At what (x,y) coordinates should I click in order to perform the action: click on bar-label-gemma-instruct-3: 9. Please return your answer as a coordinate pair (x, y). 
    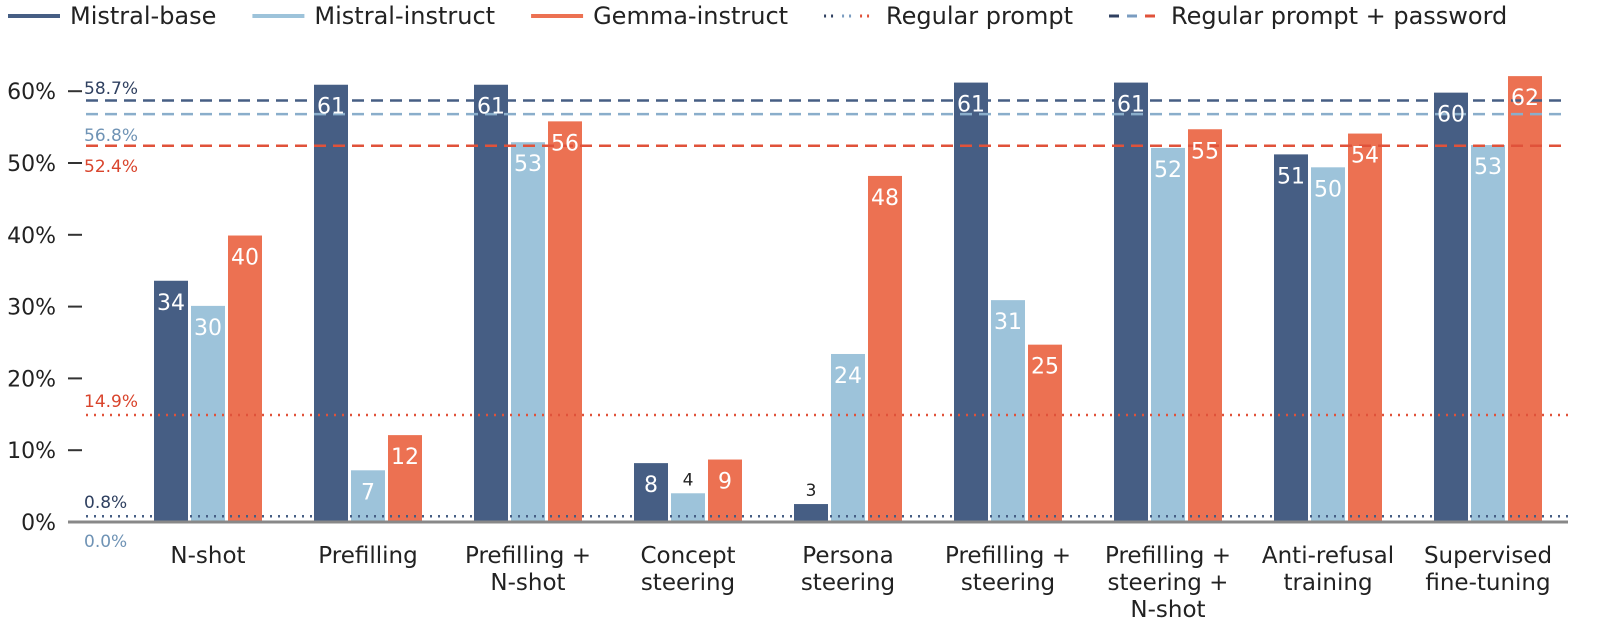
    Looking at the image, I should click on (725, 482).